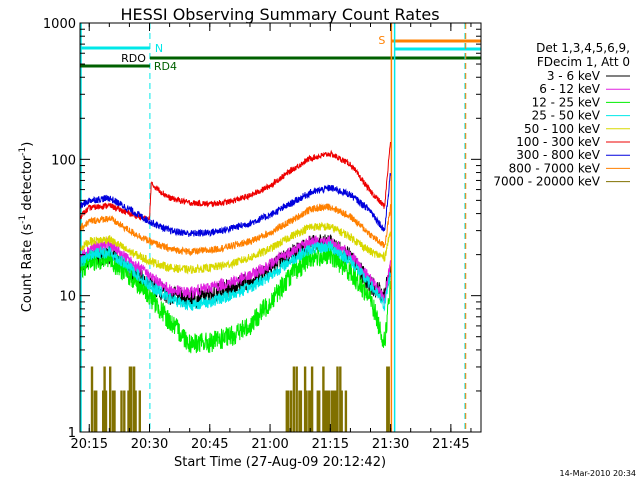 The image size is (640, 480). What do you see at coordinates (558, 142) in the screenshot?
I see `legend-label-5: 100 - 300 keV` at bounding box center [558, 142].